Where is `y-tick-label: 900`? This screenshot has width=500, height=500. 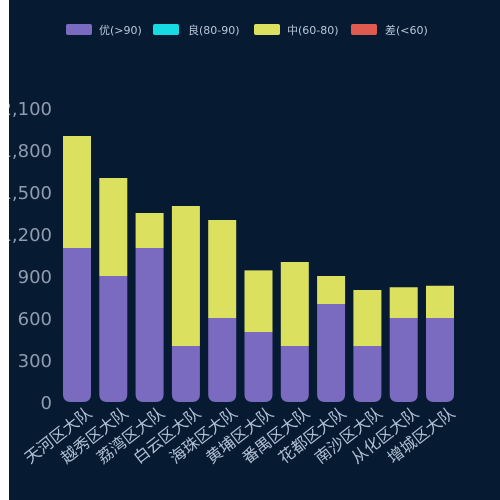 y-tick-label: 900 is located at coordinates (35, 277).